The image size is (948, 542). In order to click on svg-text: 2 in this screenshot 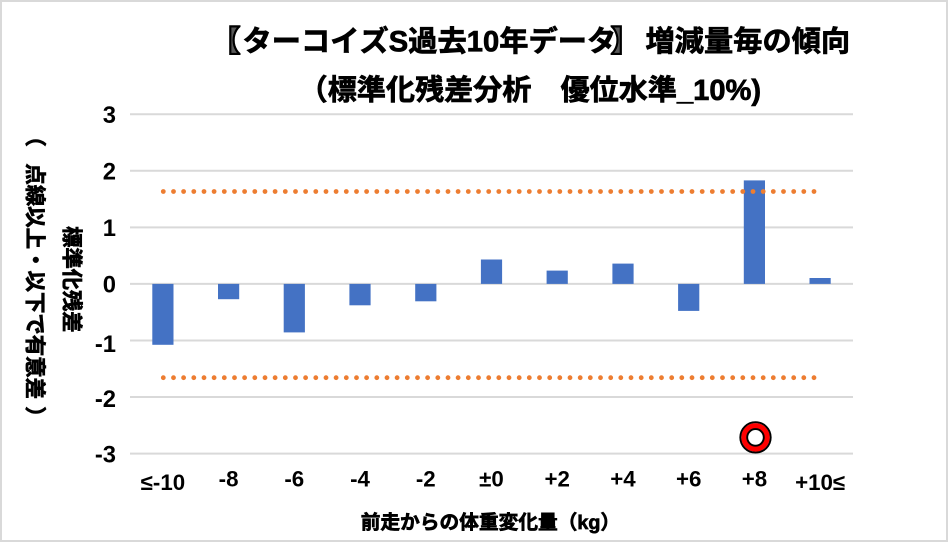, I will do `click(109, 171)`.